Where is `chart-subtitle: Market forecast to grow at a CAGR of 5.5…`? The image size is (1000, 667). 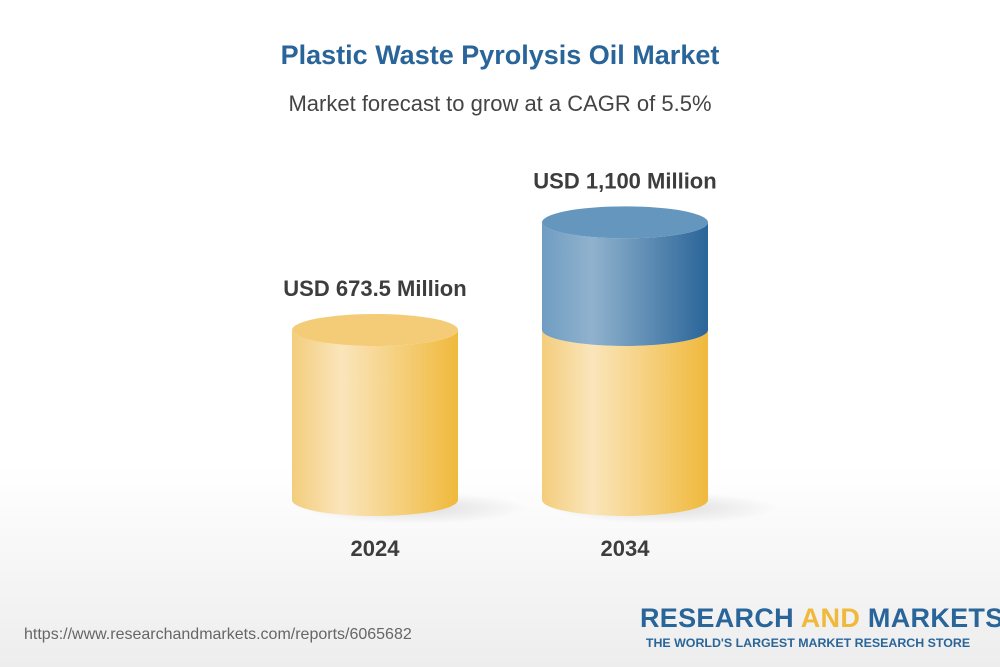
chart-subtitle: Market forecast to grow at a CAGR of 5.5… is located at coordinates (500, 103).